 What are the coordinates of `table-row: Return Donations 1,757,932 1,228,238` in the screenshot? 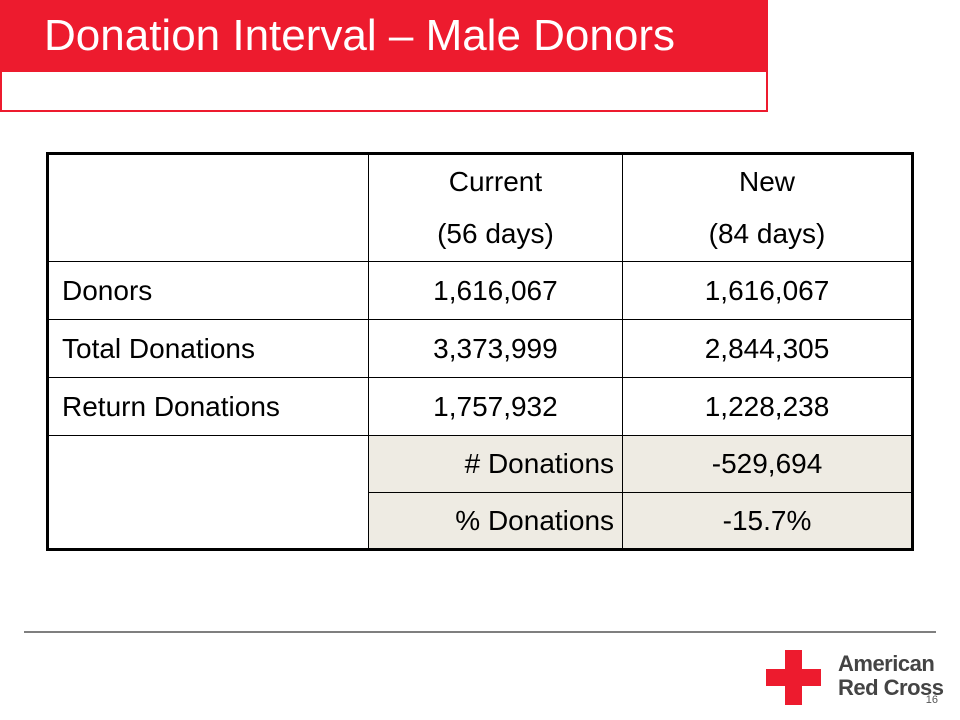 It's located at (480, 406).